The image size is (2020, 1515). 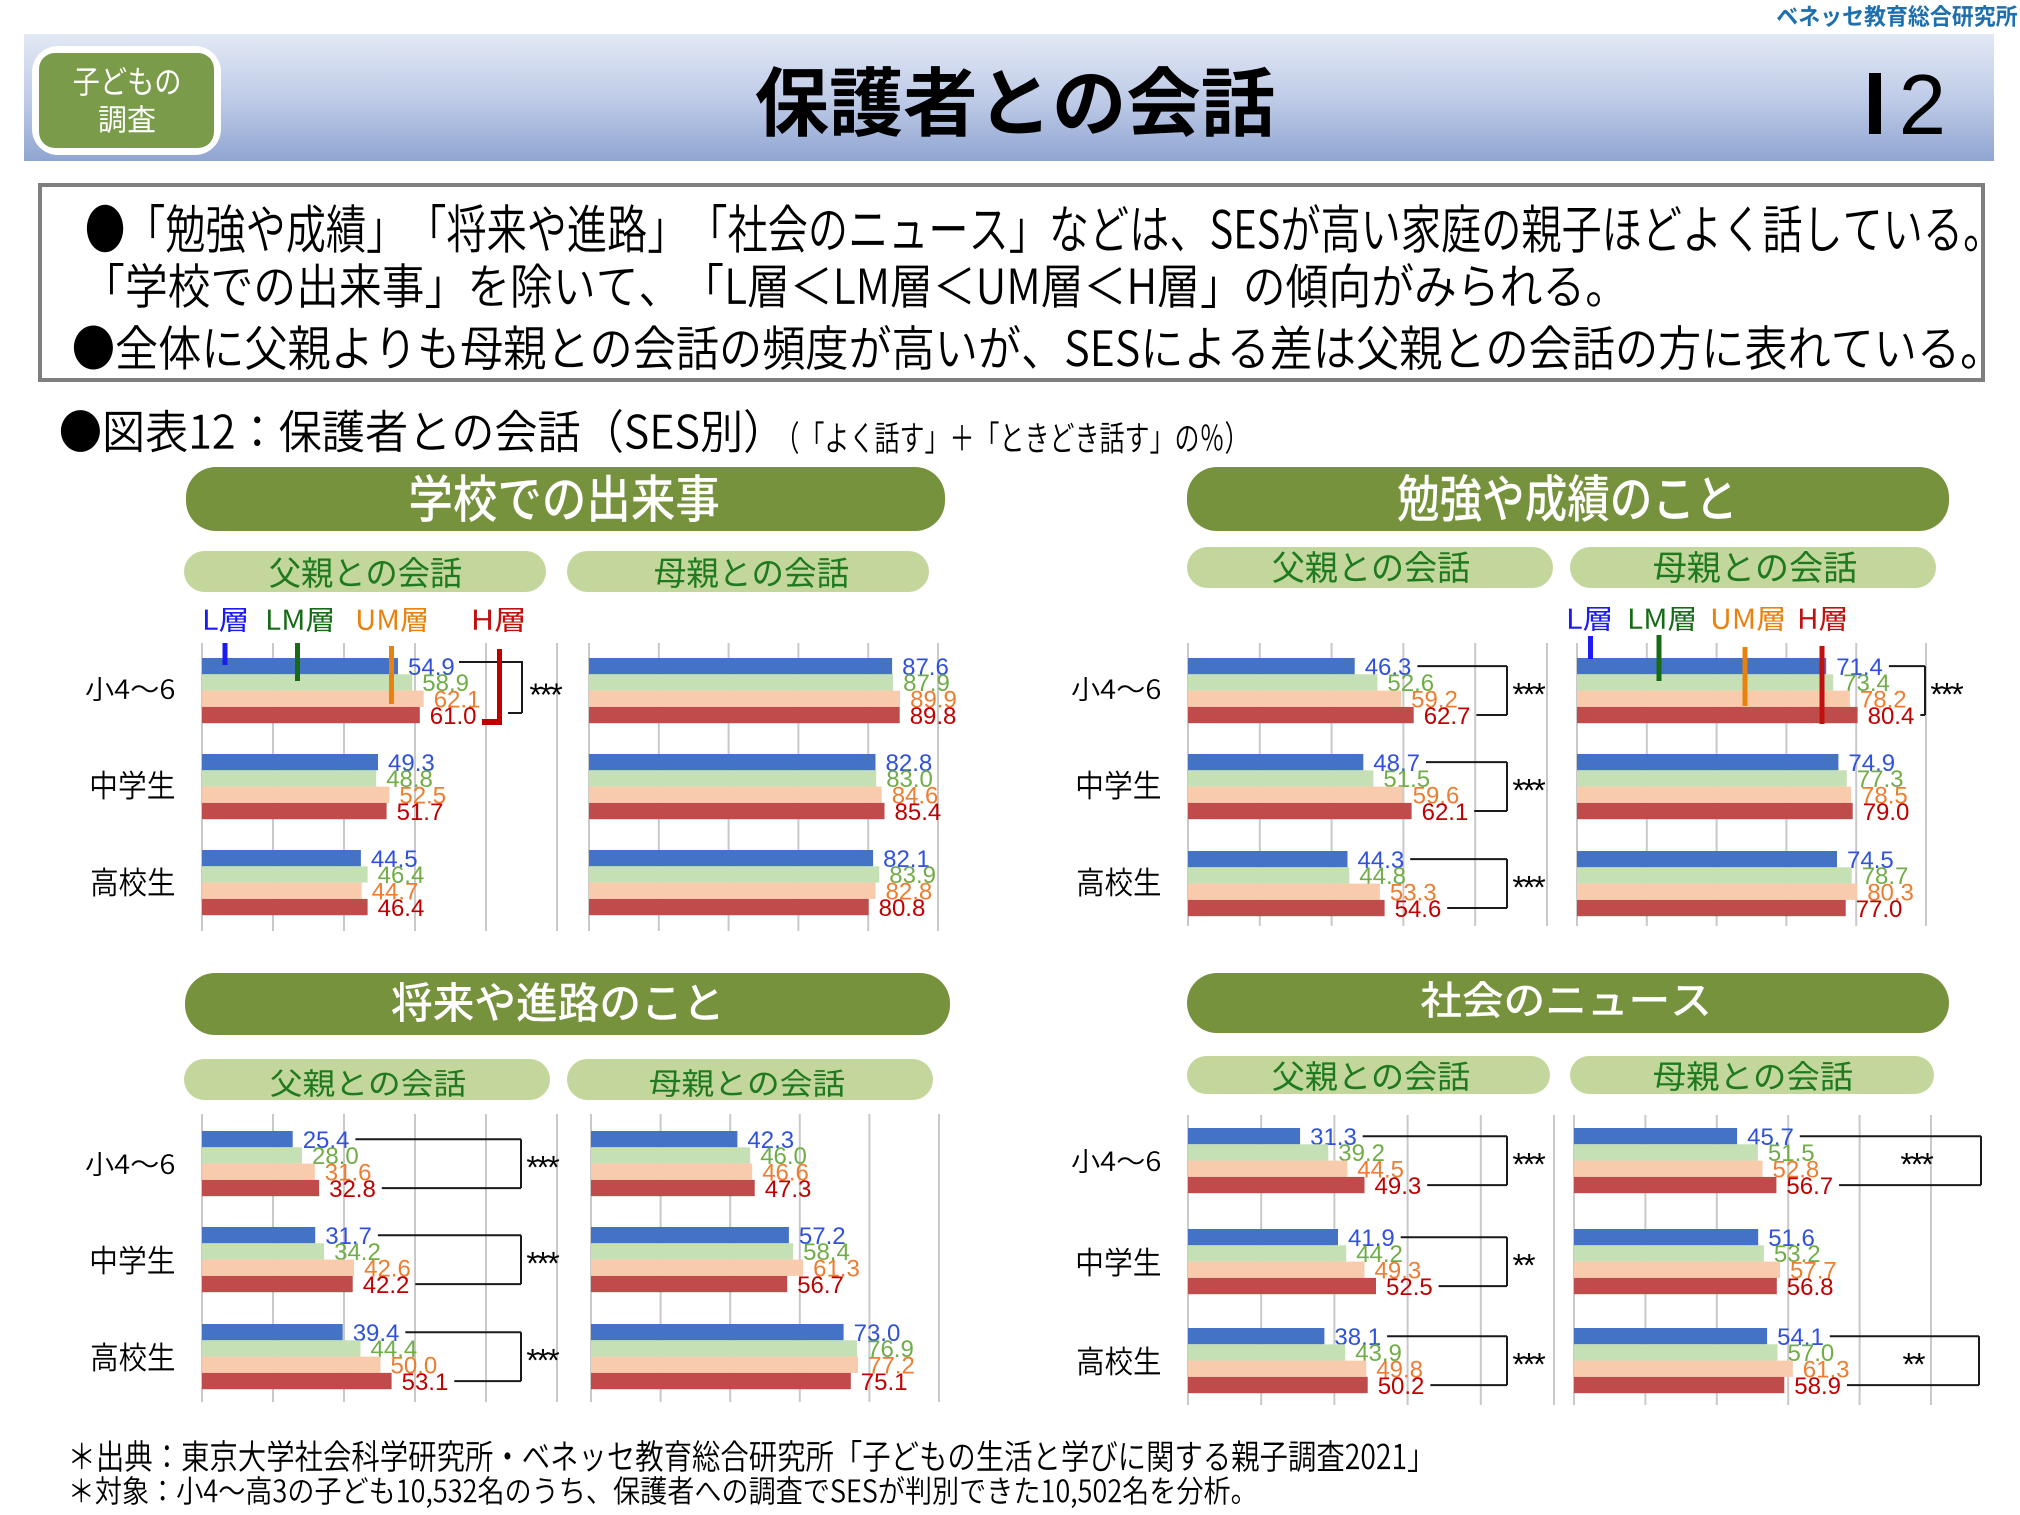 What do you see at coordinates (915, 796) in the screenshot?
I see `svg-text: 84.6` at bounding box center [915, 796].